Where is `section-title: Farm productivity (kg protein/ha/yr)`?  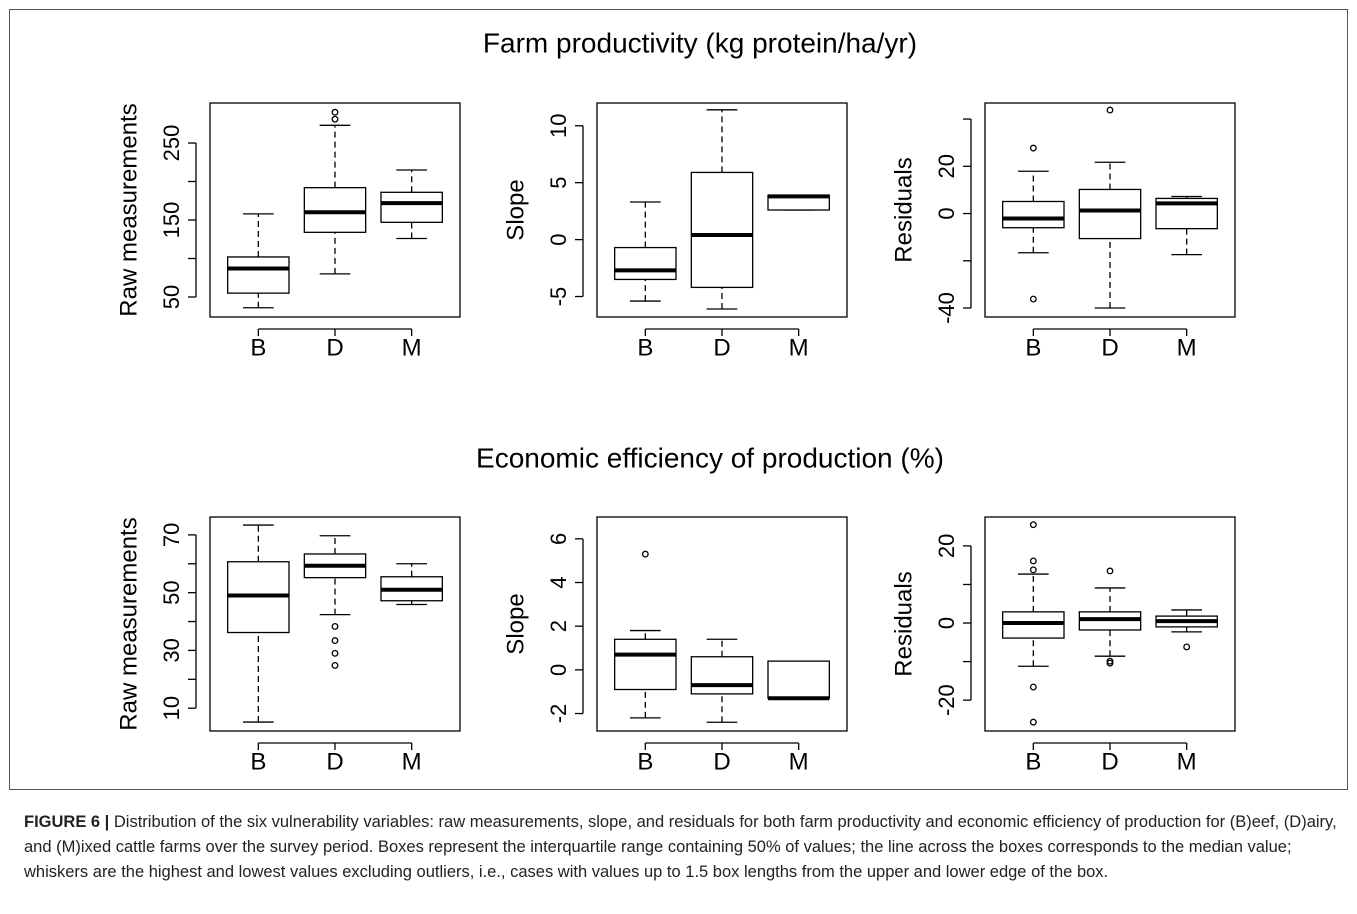 section-title: Farm productivity (kg protein/ha/yr) is located at coordinates (700, 42).